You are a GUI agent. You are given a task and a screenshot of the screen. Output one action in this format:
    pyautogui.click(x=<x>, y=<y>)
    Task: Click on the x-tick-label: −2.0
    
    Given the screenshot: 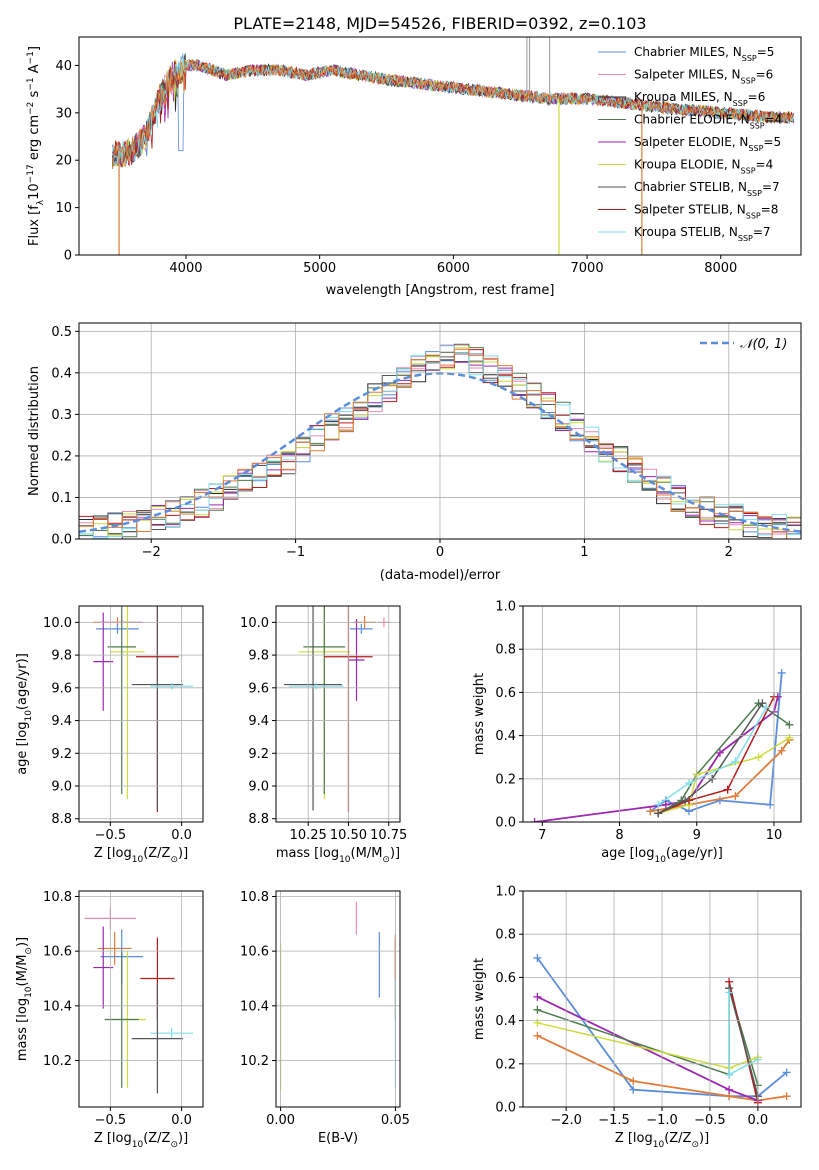 What is the action you would take?
    pyautogui.click(x=566, y=1120)
    